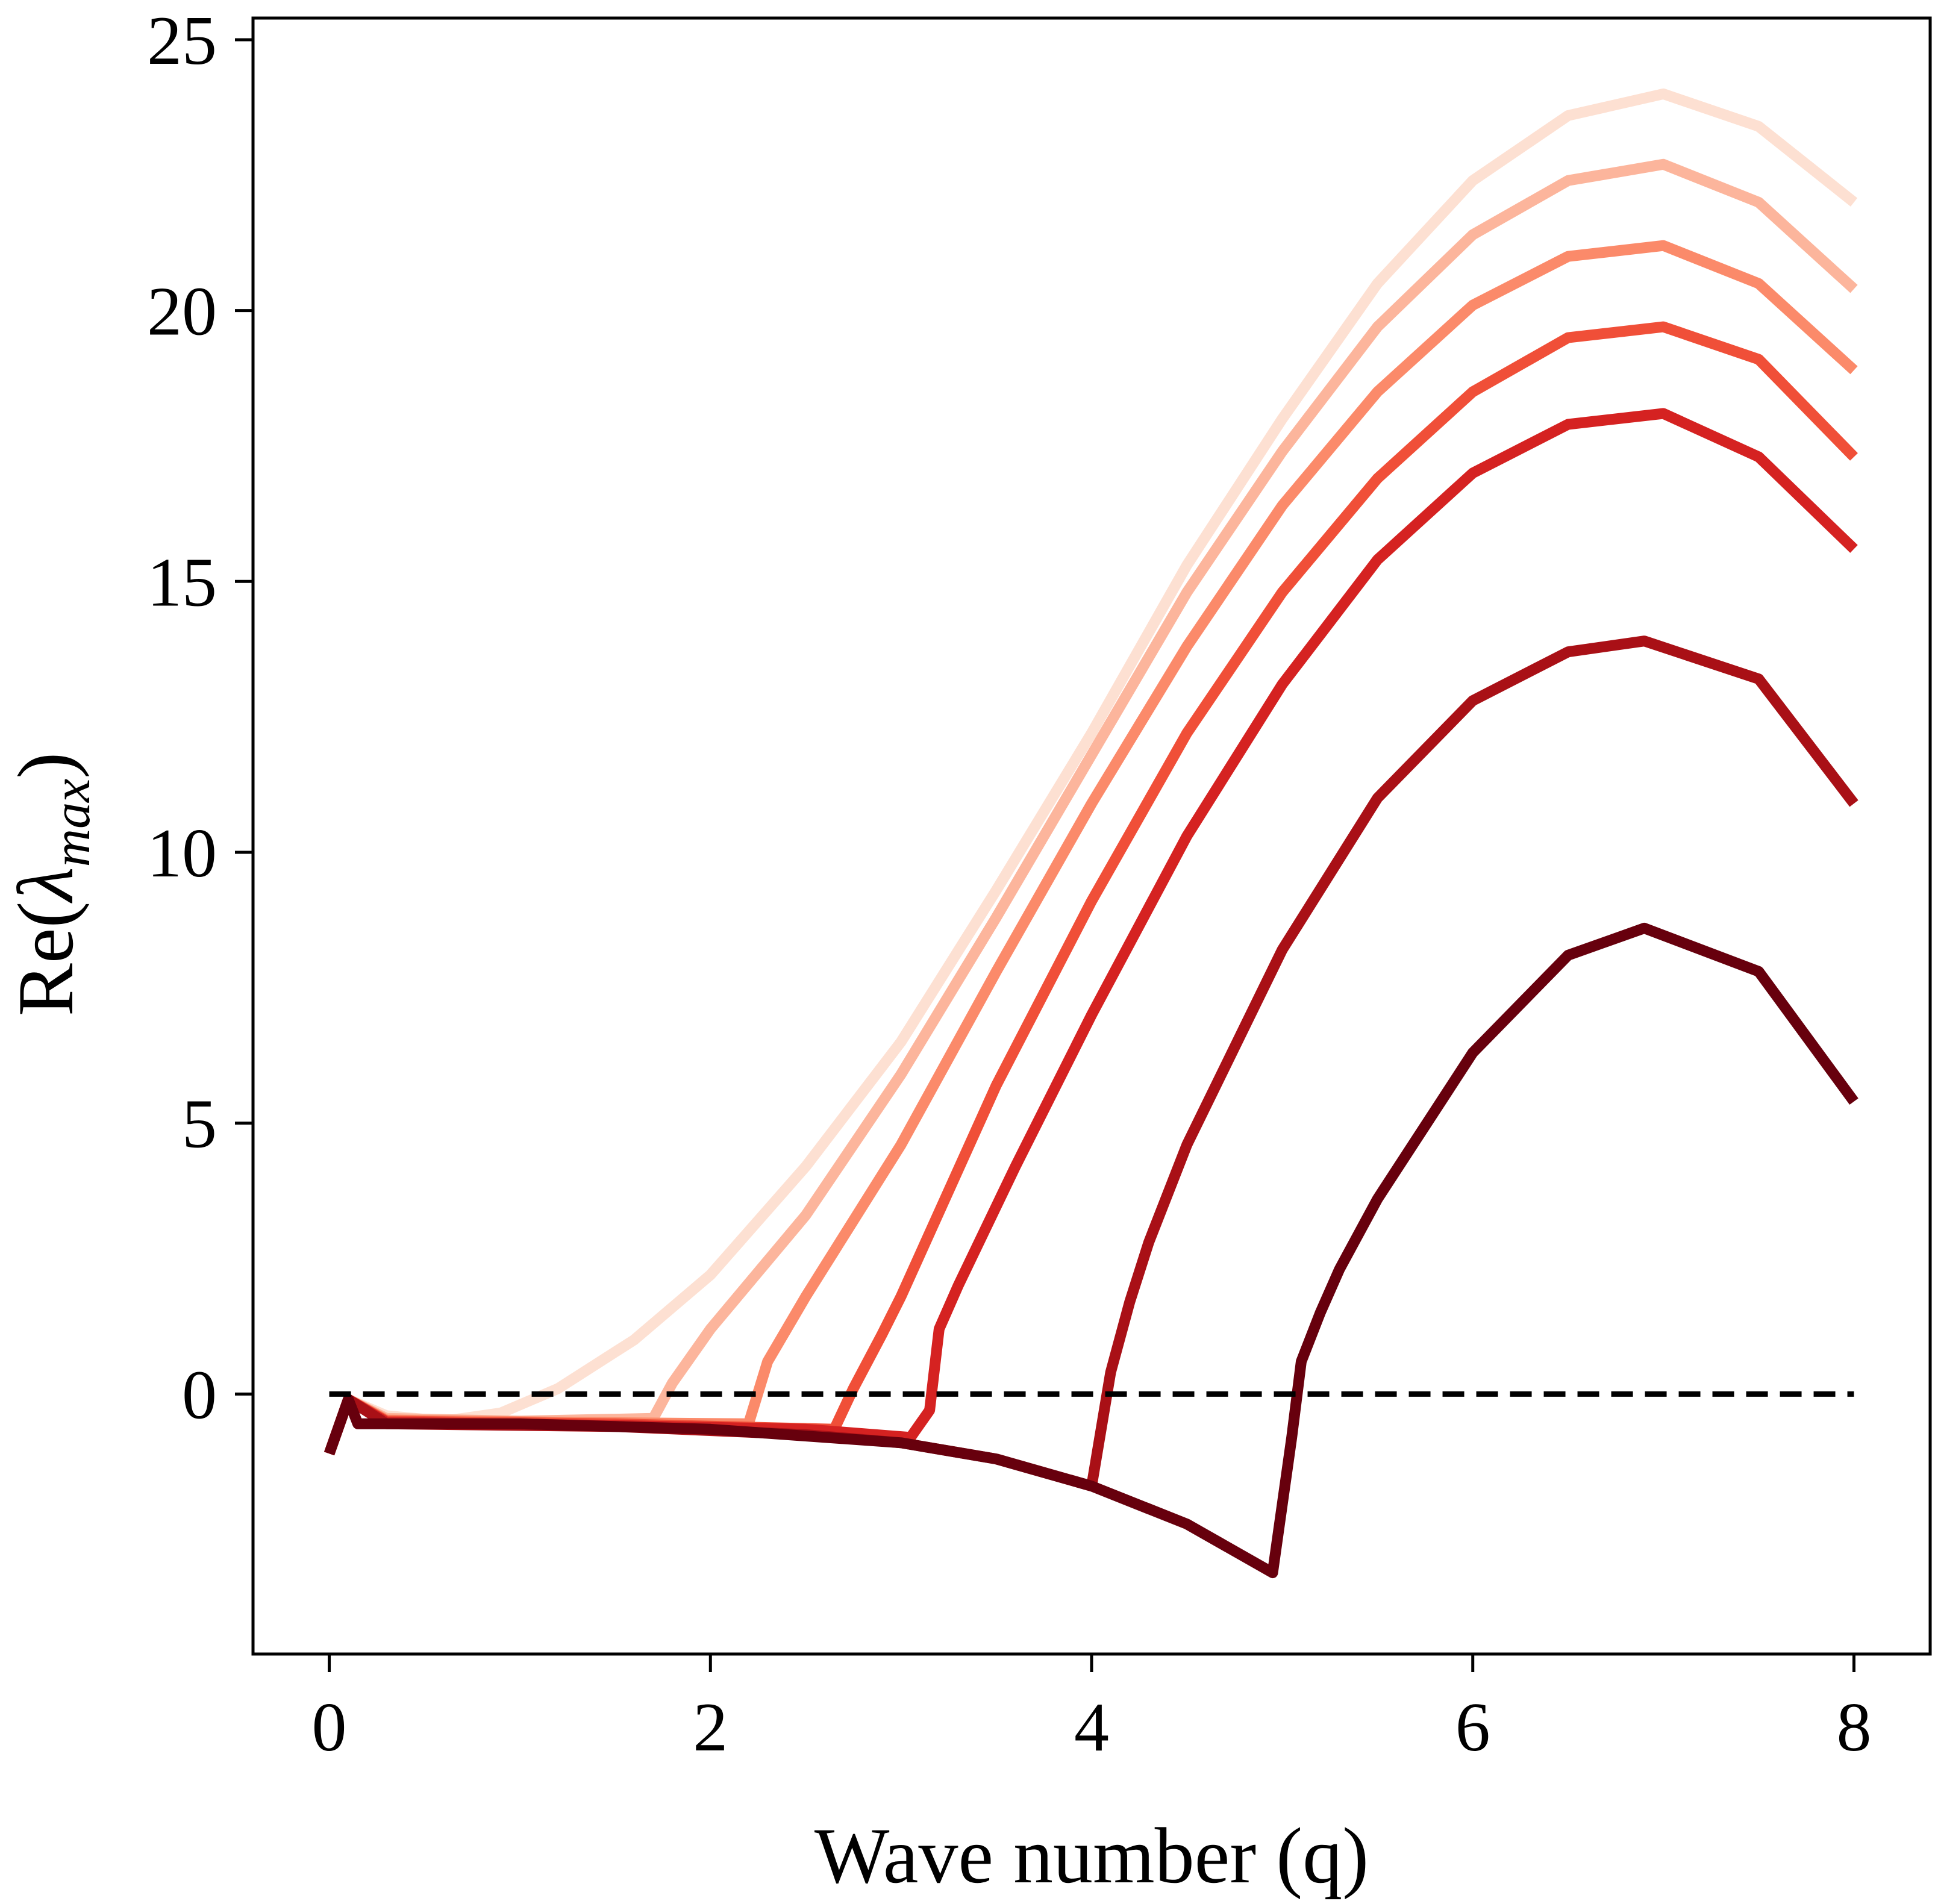 This screenshot has height=1904, width=1935. Describe the element at coordinates (200, 718) in the screenshot. I see `y-axis: 0 5 10 15 20 25` at that location.